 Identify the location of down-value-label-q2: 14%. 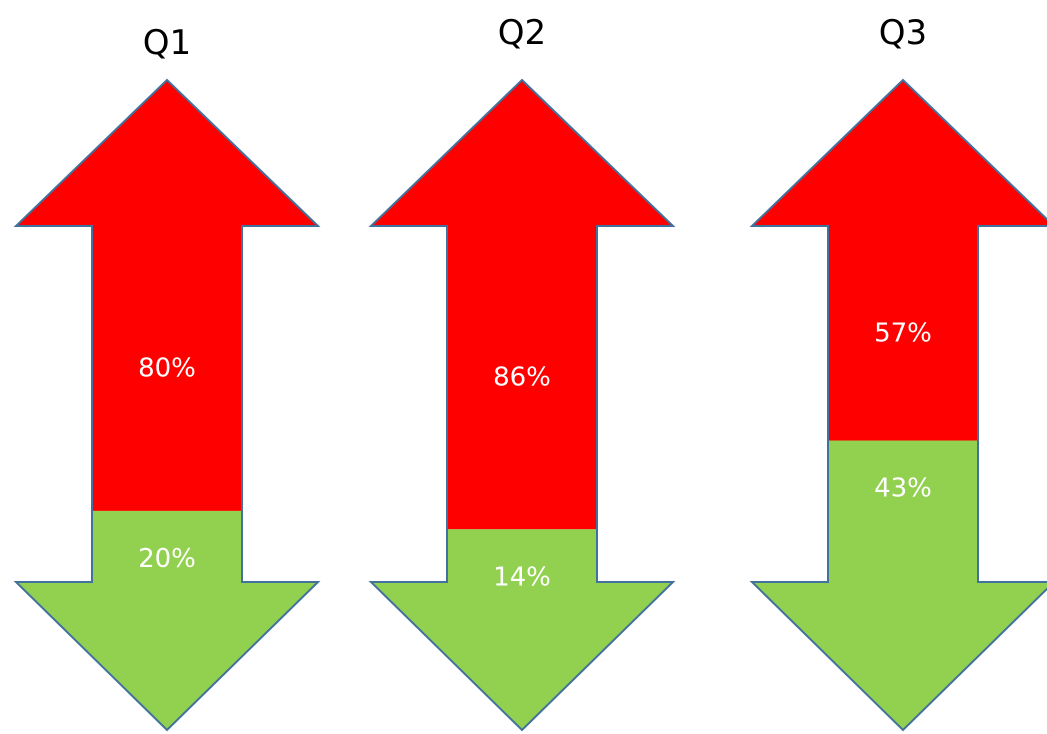
(522, 577).